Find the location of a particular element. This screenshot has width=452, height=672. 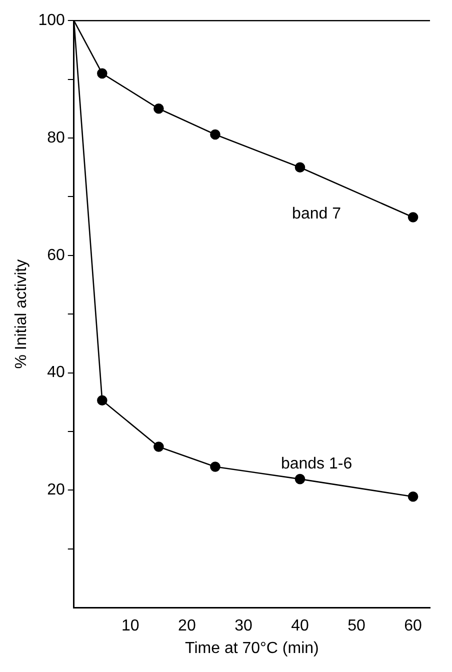

x-tick-label: 20 is located at coordinates (187, 626).